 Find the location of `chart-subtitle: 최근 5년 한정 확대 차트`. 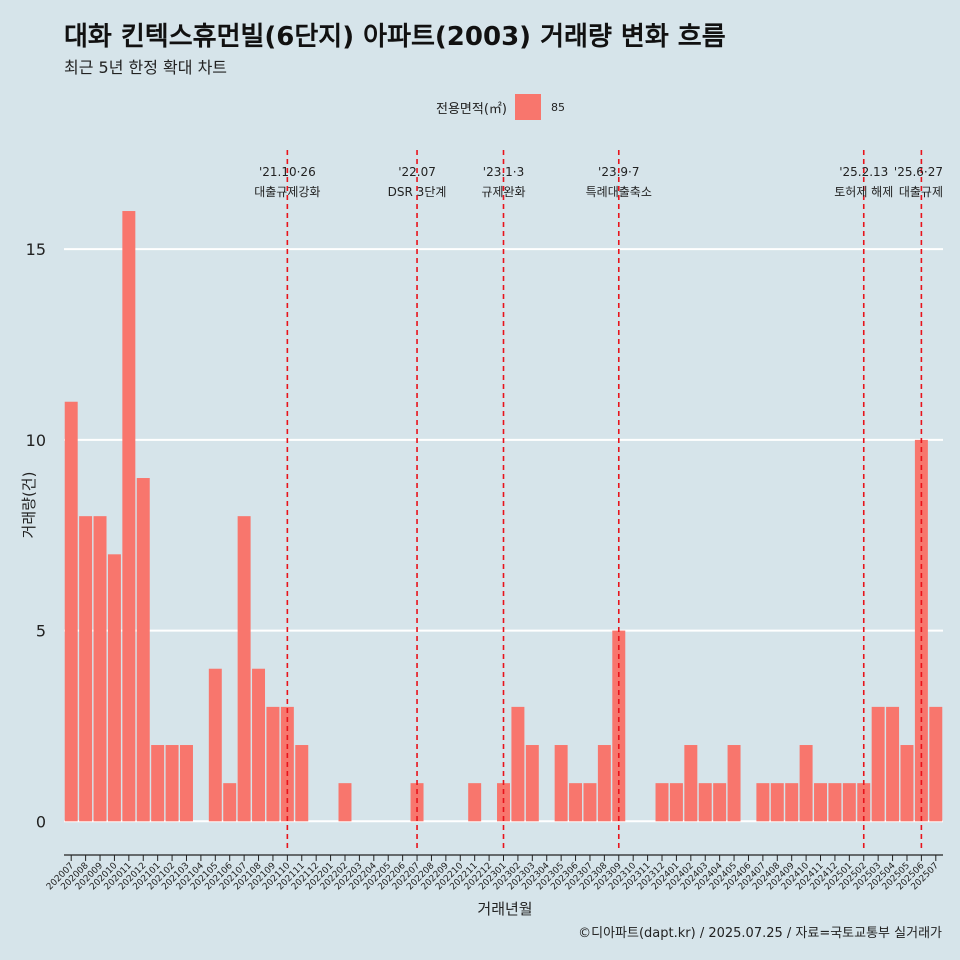

chart-subtitle: 최근 5년 한정 확대 차트 is located at coordinates (146, 67).